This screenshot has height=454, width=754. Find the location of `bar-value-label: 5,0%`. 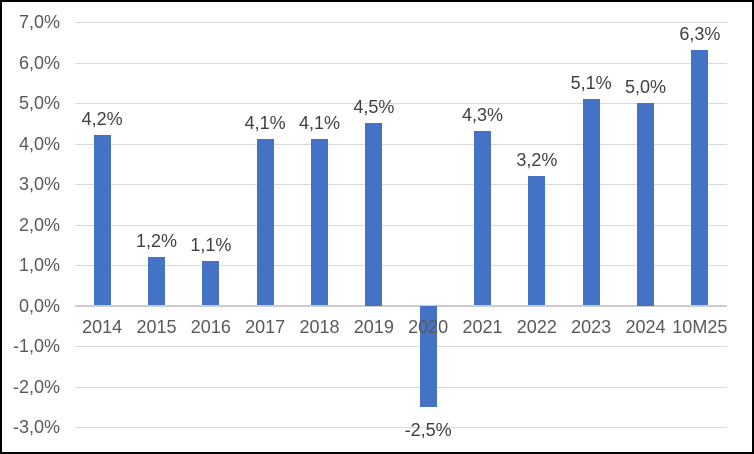

bar-value-label: 5,0% is located at coordinates (645, 87).